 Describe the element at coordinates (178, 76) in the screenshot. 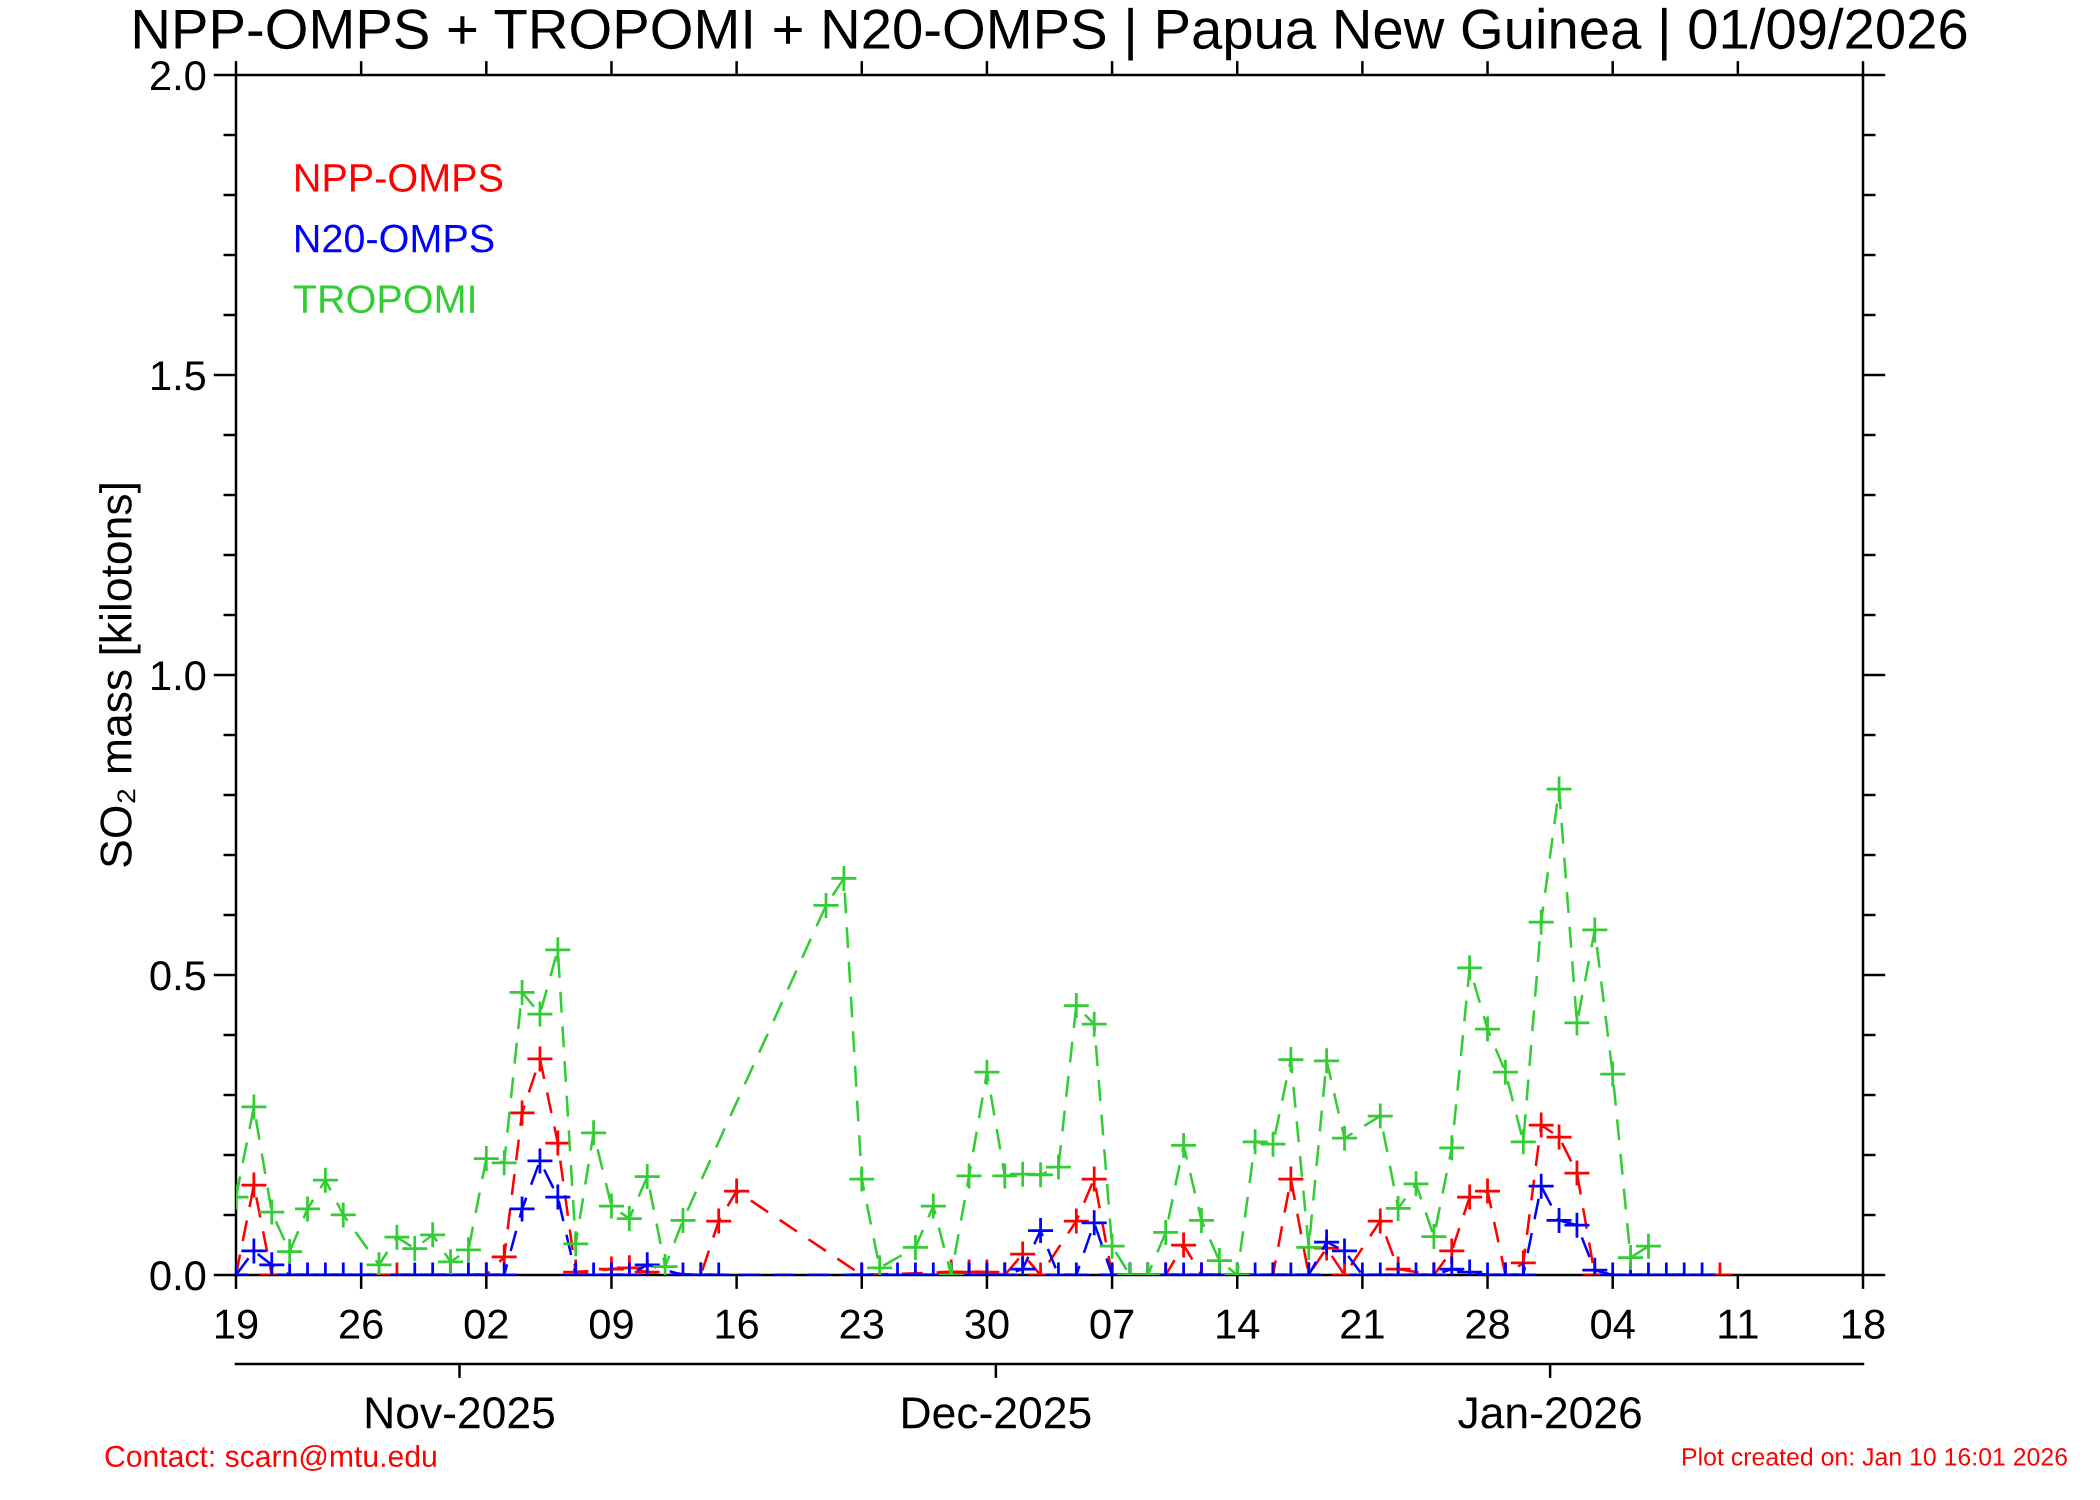

I see `y-tick-label: 2.0` at that location.